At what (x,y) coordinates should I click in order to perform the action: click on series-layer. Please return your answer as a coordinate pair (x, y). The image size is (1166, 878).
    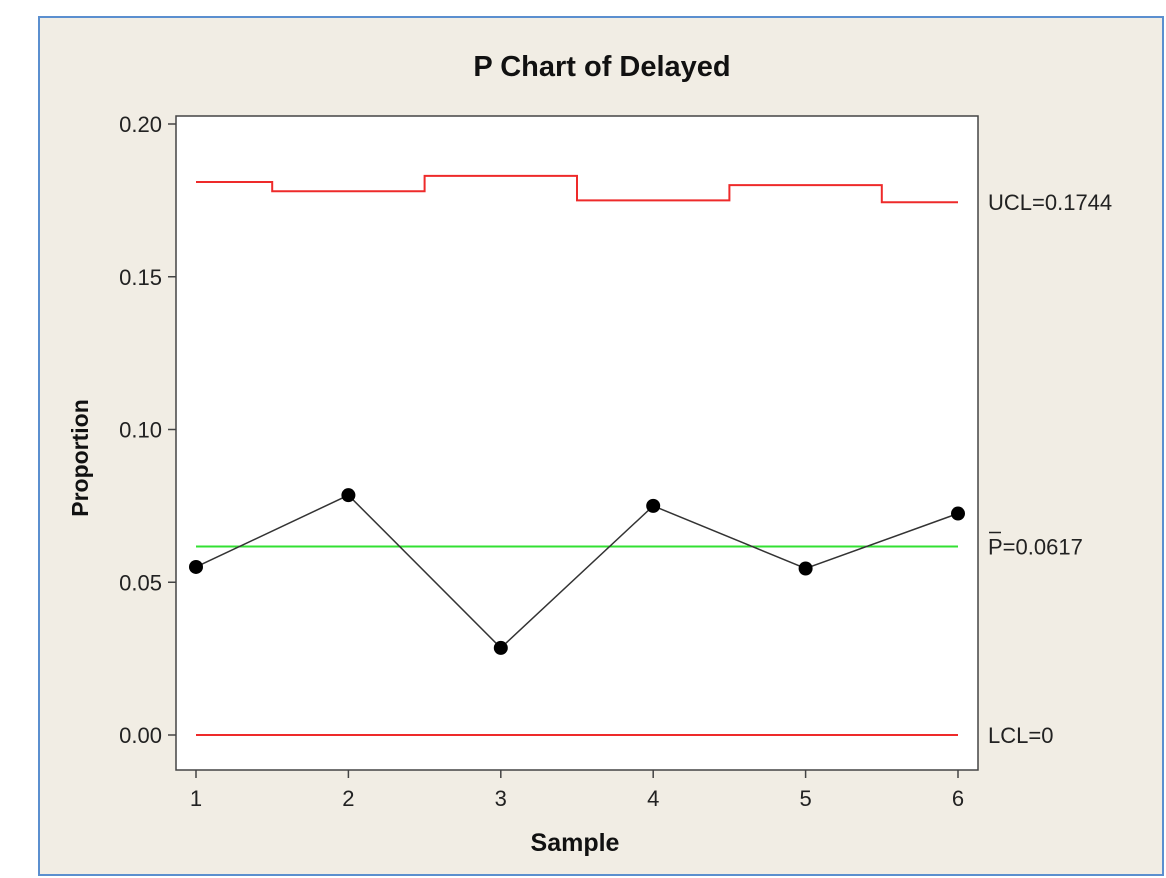
    Looking at the image, I should click on (577, 571).